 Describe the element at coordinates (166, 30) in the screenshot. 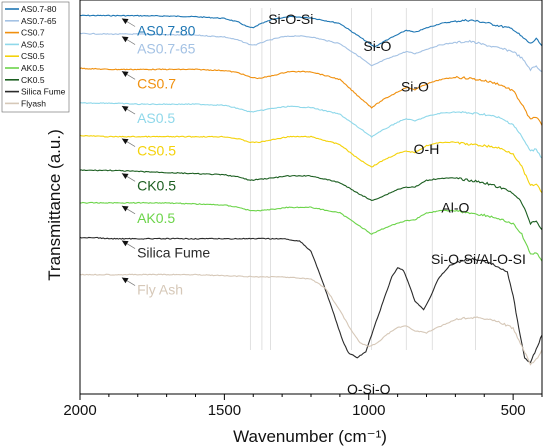

I see `series-label-as0-7-80: AS0.7-80` at that location.